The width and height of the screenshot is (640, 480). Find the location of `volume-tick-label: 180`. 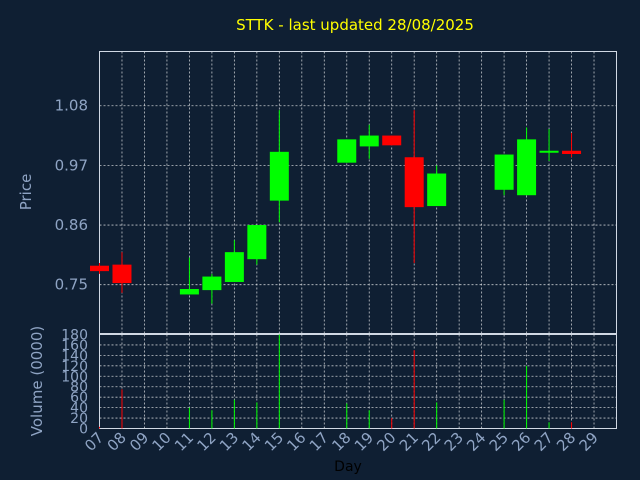

volume-tick-label: 180 is located at coordinates (74, 336).